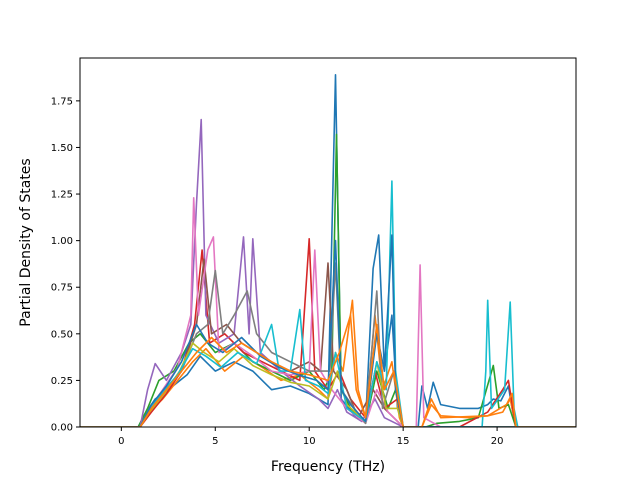 This screenshot has width=640, height=480. Describe the element at coordinates (62, 428) in the screenshot. I see `y-tick-label: 0.00` at that location.